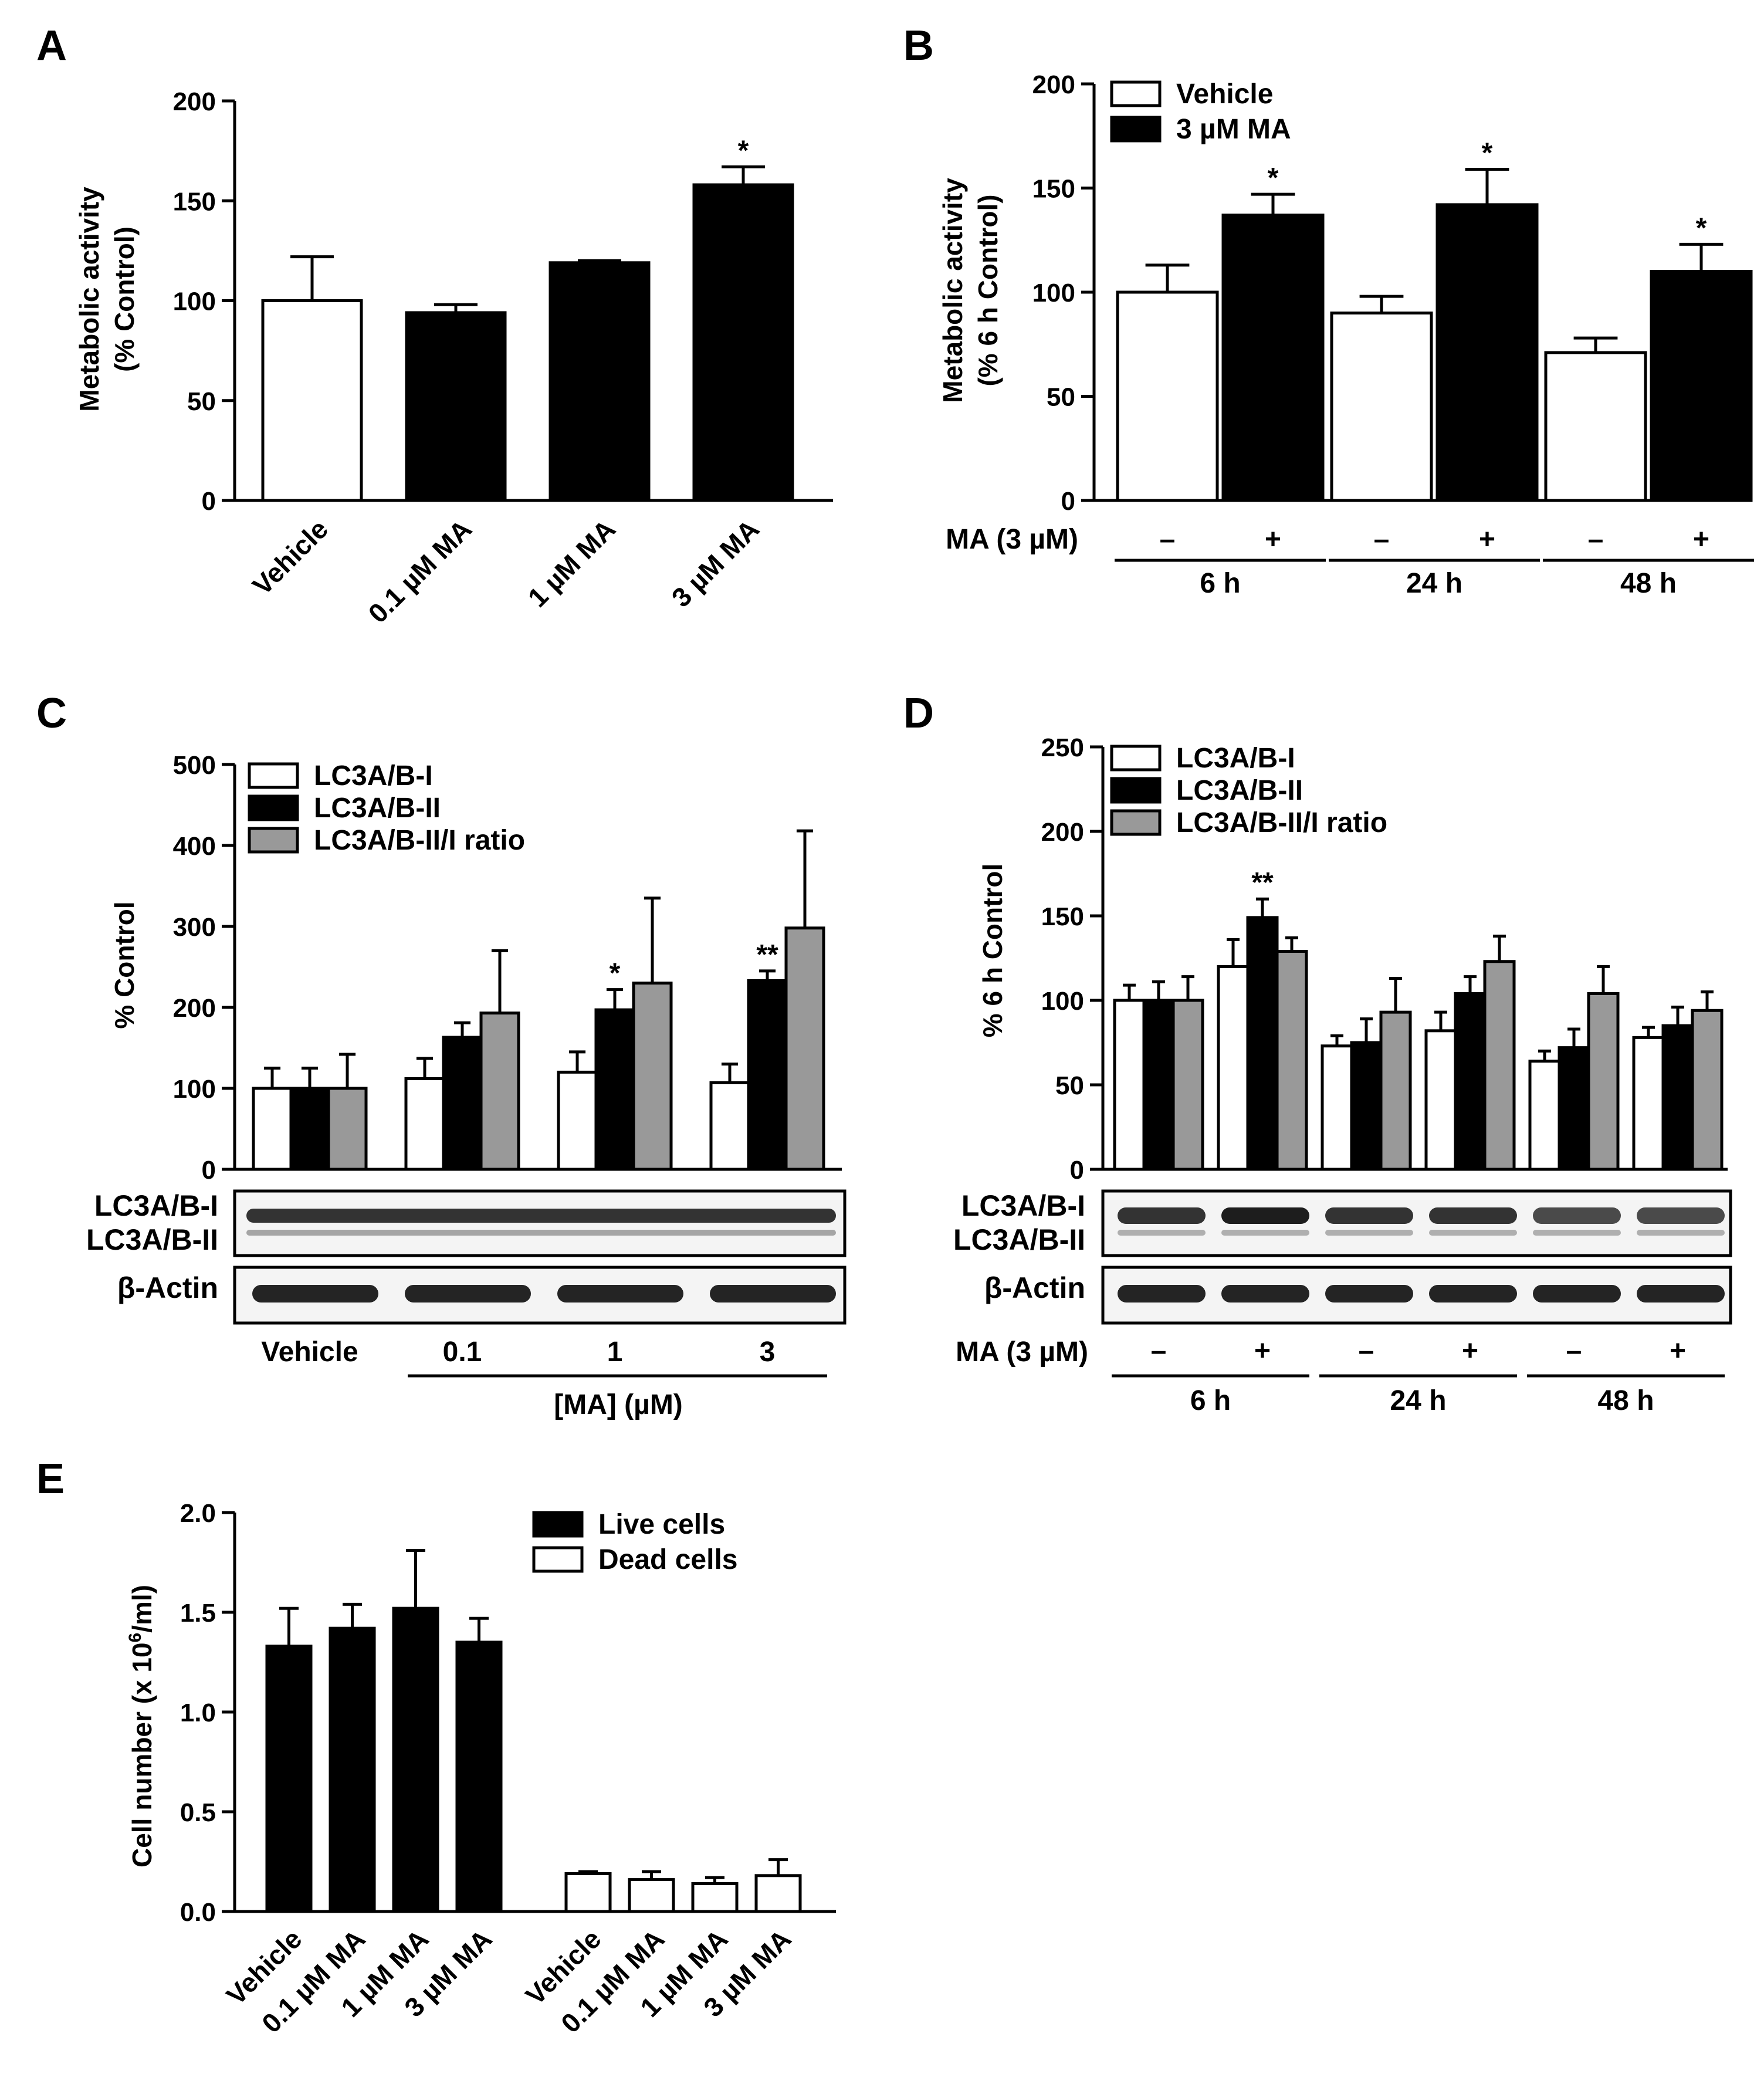 The image size is (1764, 2084). Describe the element at coordinates (194, 1089) in the screenshot. I see `panel-c-y-tick-label: 100` at that location.